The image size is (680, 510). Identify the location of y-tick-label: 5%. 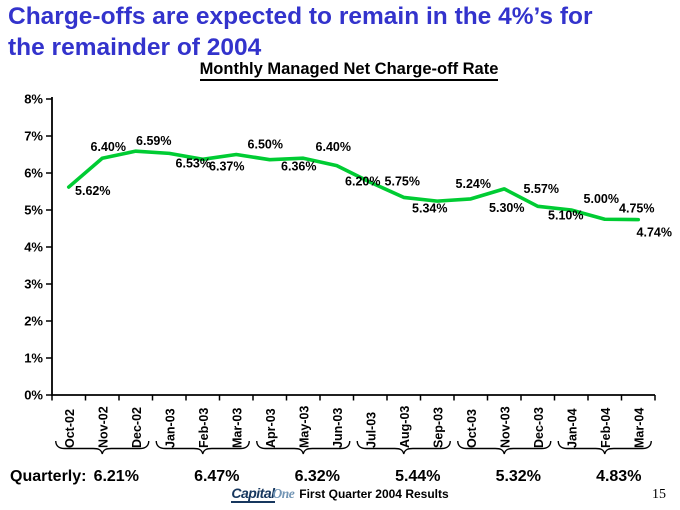
(33, 210).